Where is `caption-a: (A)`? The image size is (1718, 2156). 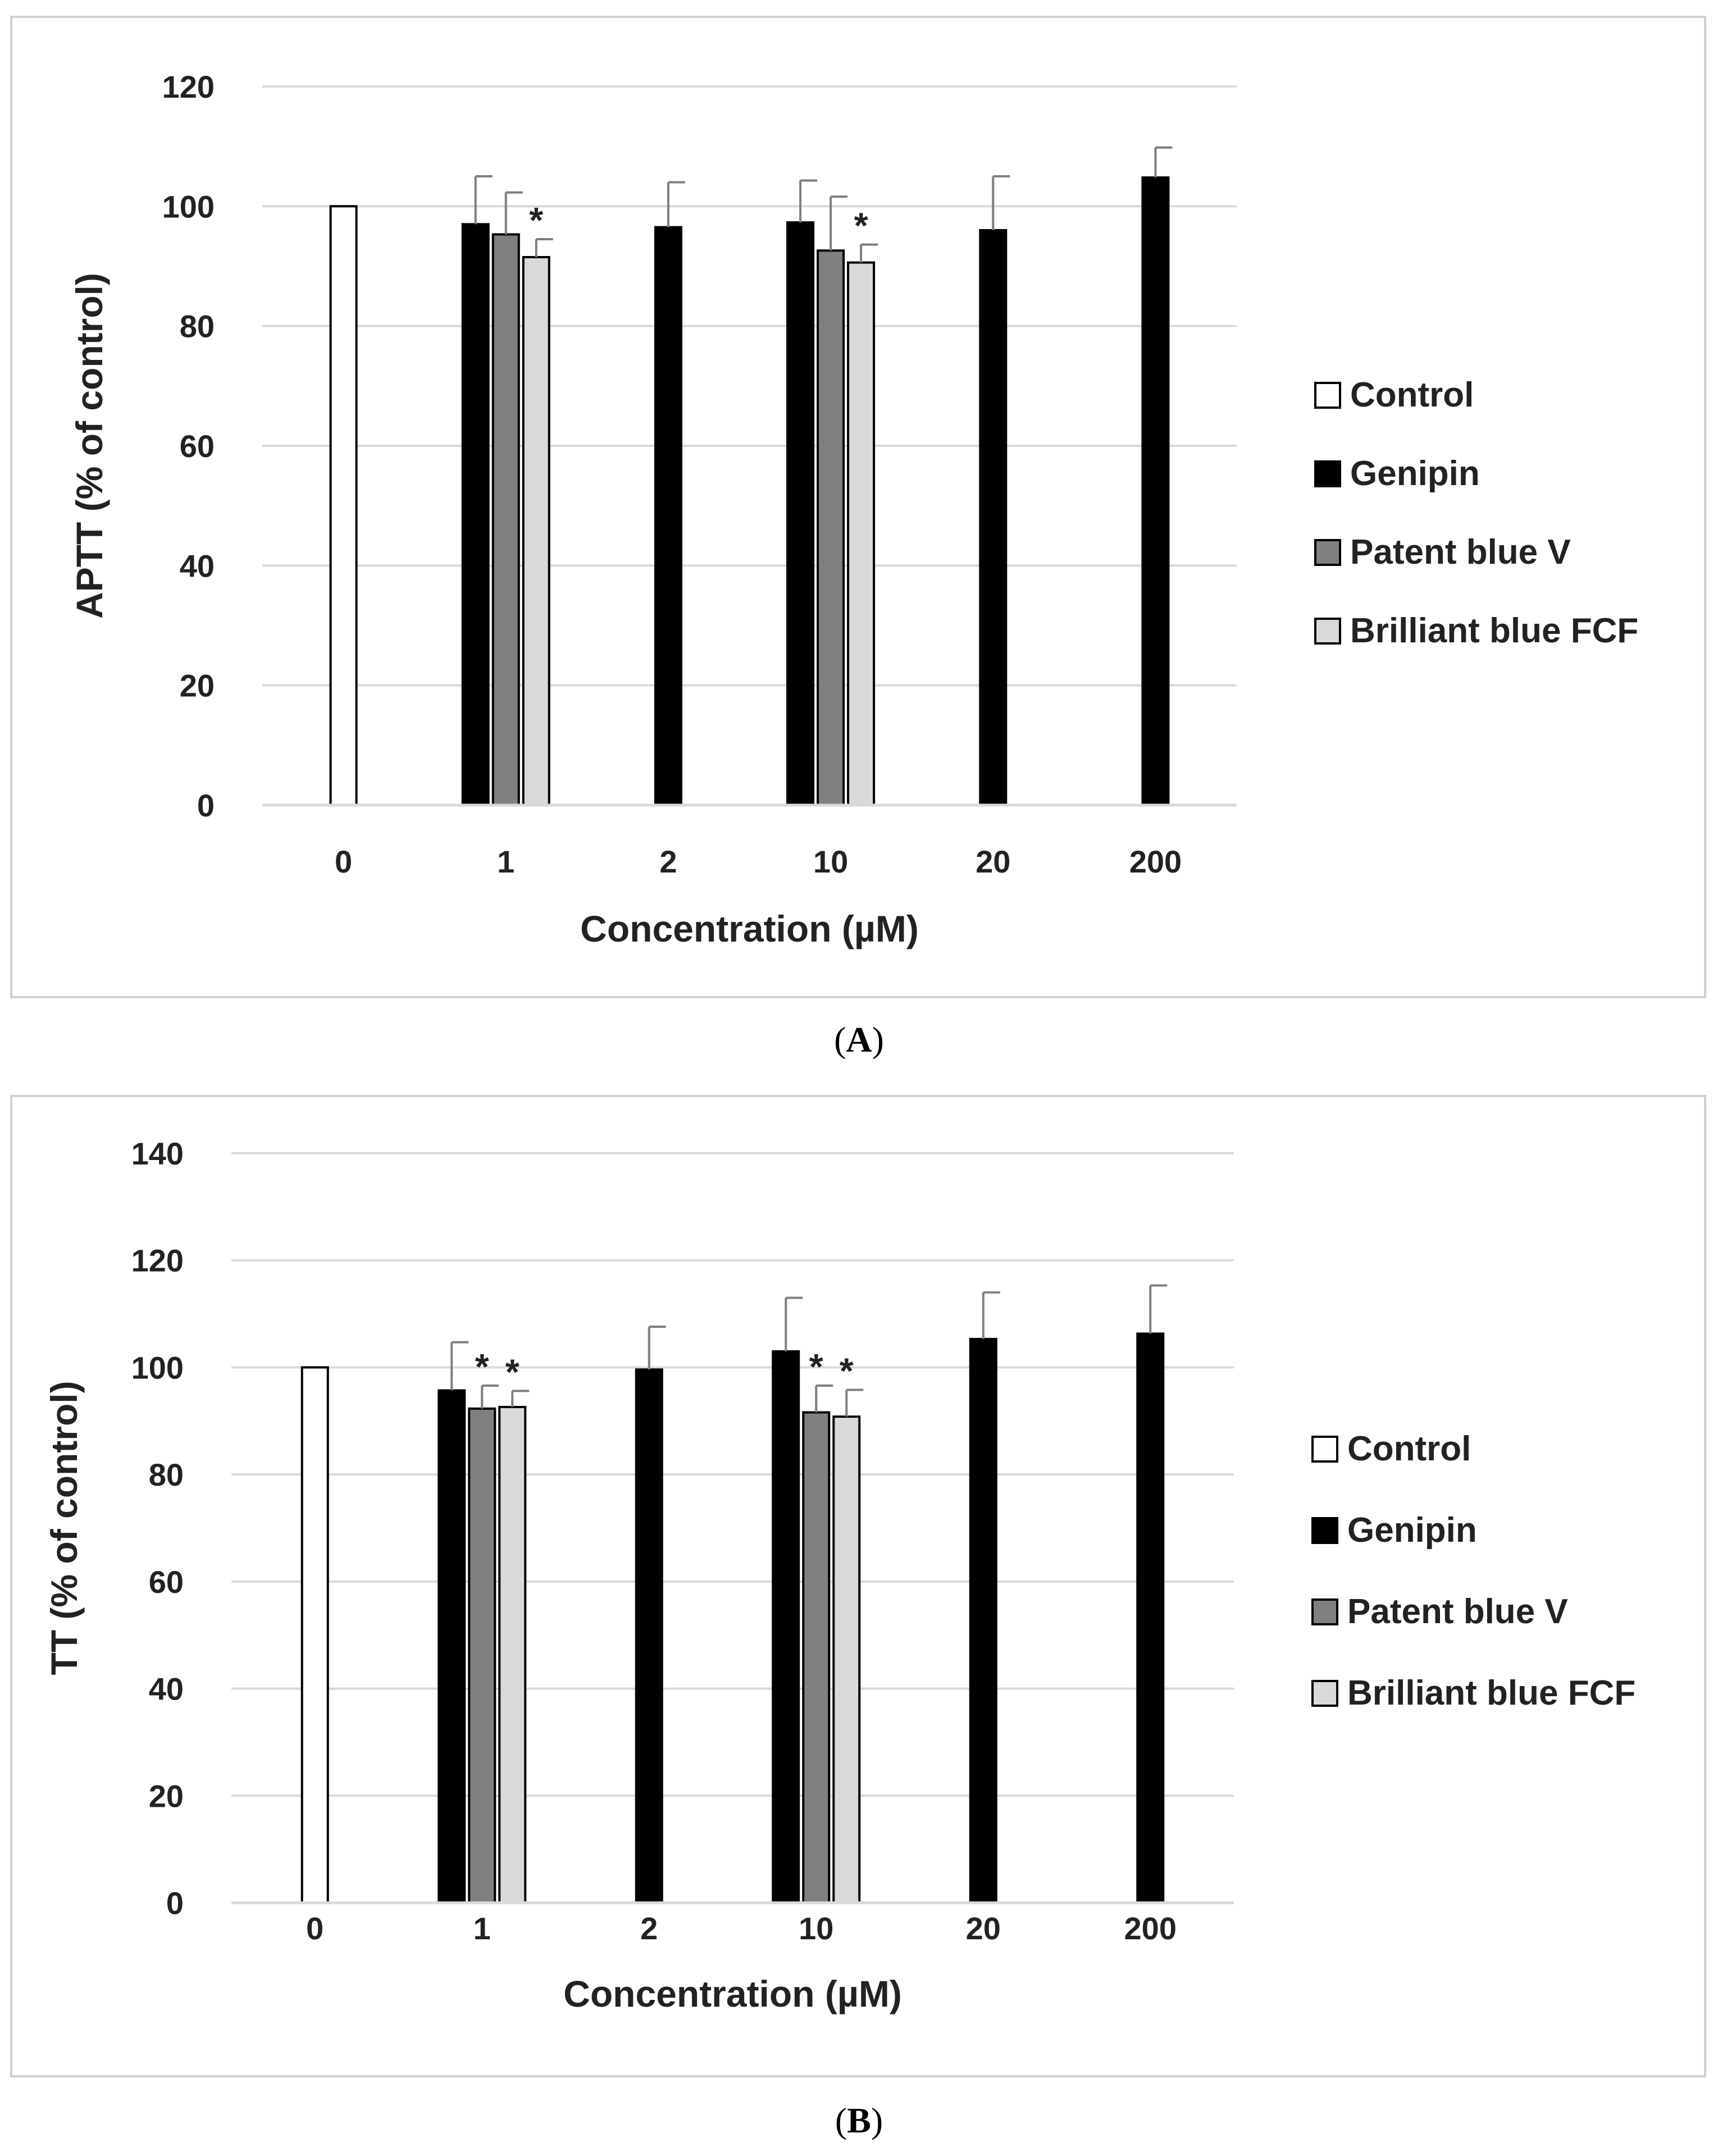 caption-a: (A) is located at coordinates (859, 1040).